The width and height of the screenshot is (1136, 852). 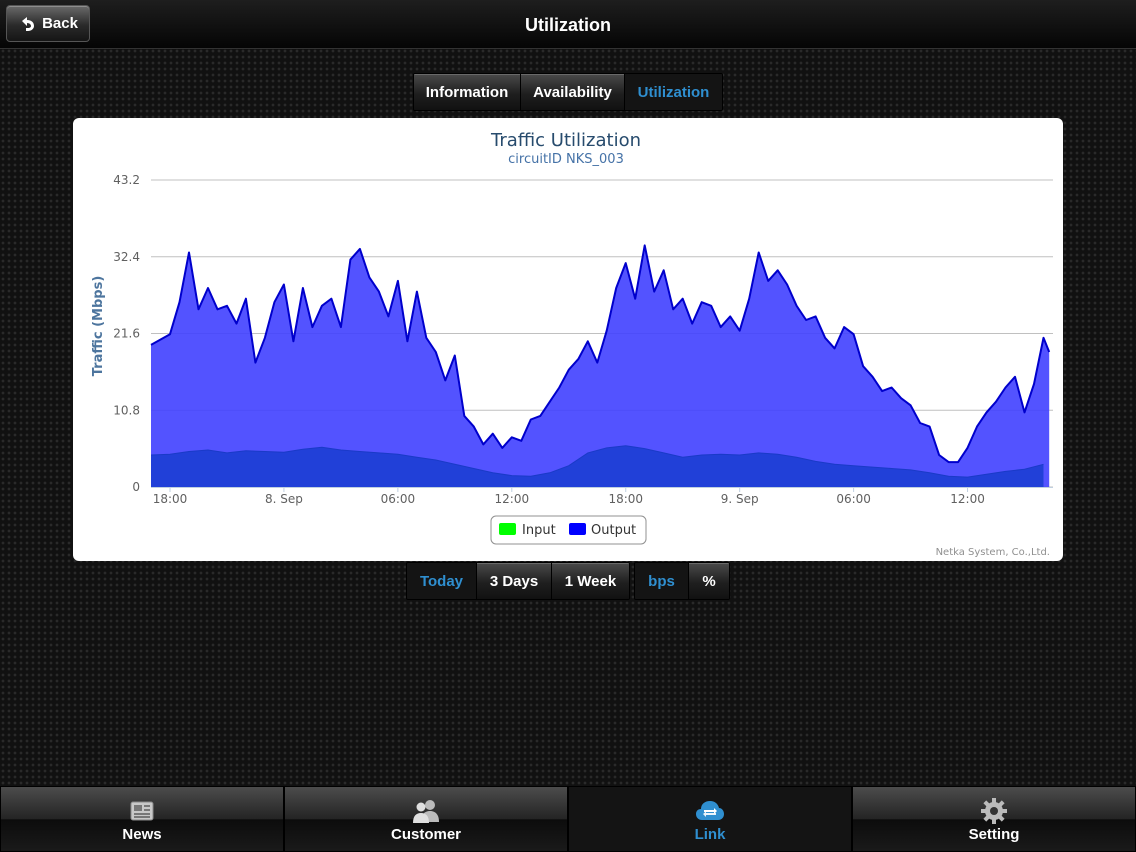 I want to click on tab-news: News, so click(x=142, y=819).